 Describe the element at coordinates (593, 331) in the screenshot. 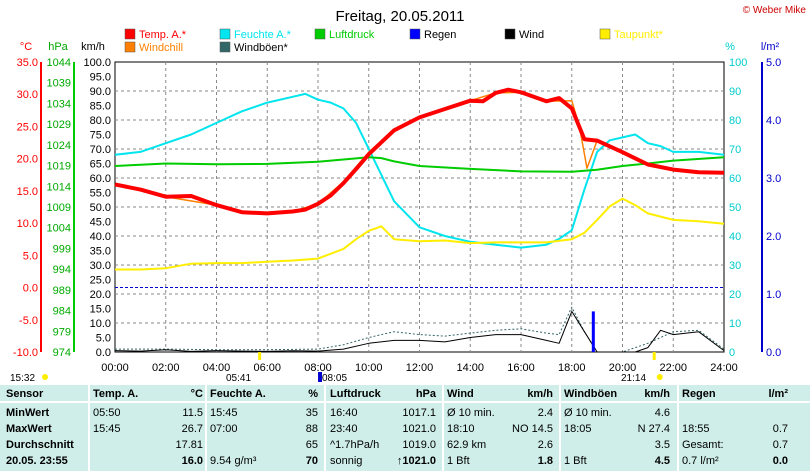

I see `rain-bar` at that location.